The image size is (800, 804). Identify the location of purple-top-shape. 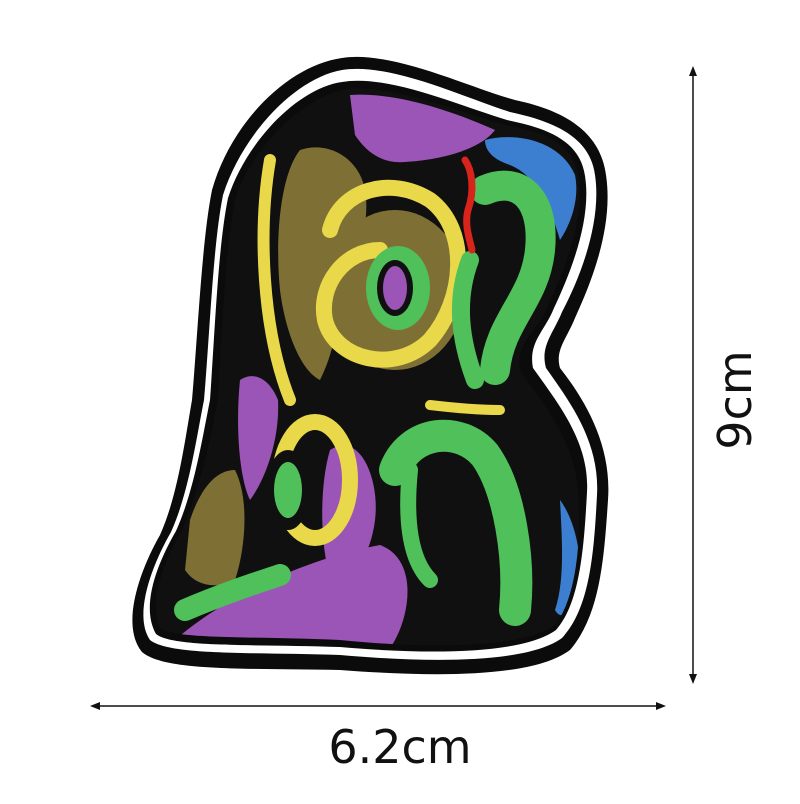
(422, 128).